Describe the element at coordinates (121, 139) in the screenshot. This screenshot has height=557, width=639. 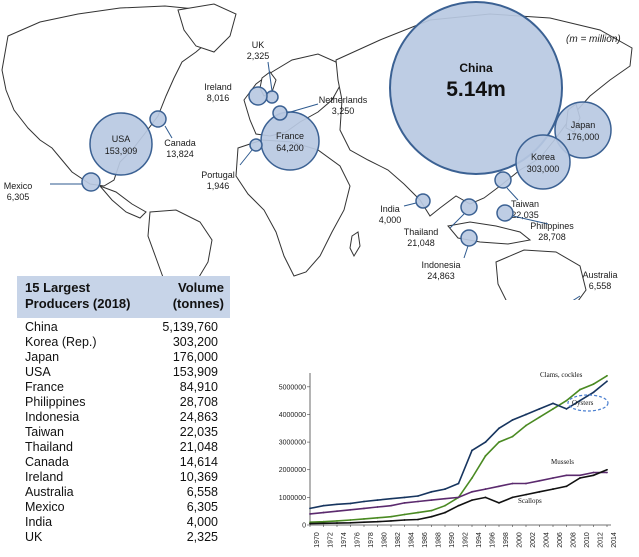
I see `usa-name-label: USA` at that location.